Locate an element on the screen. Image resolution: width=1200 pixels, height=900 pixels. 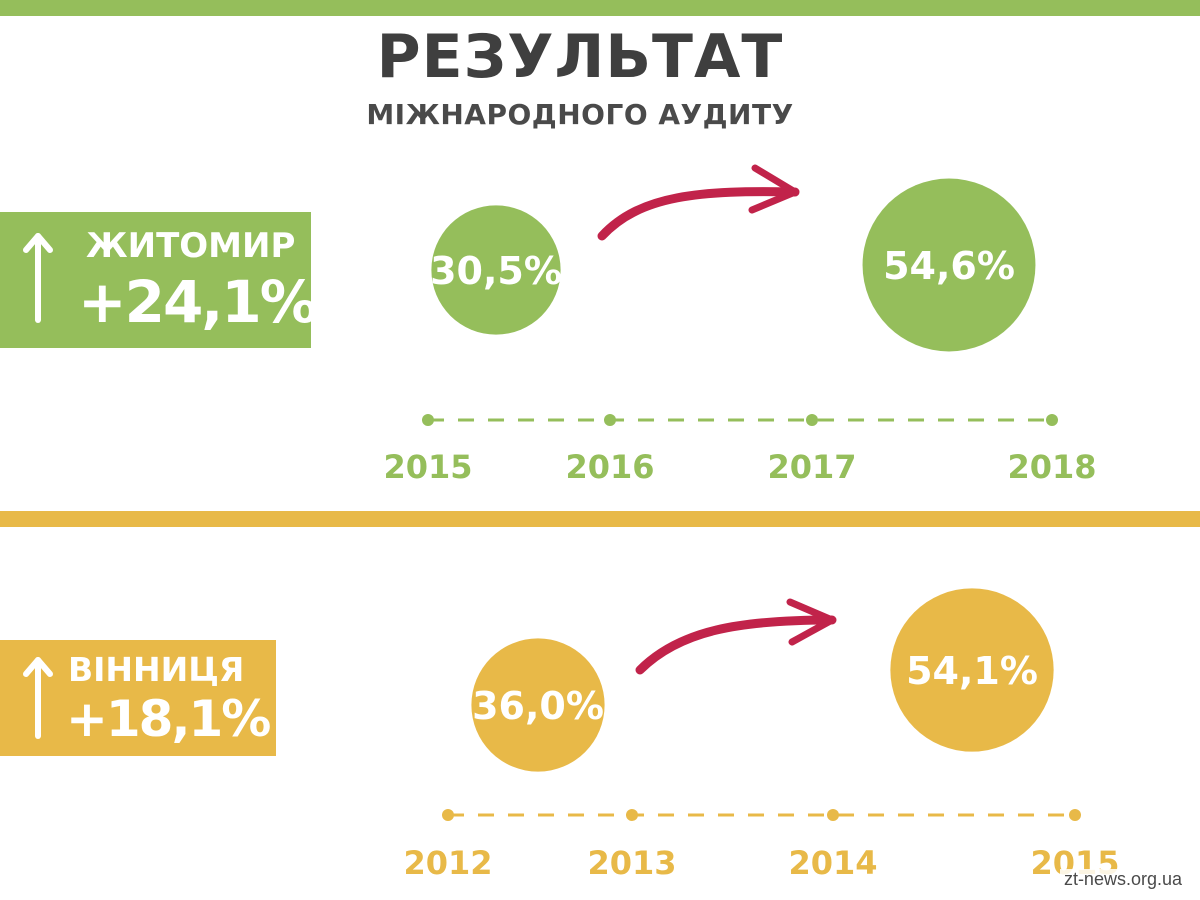
bubble-value-label: 36,0% is located at coordinates (538, 706).